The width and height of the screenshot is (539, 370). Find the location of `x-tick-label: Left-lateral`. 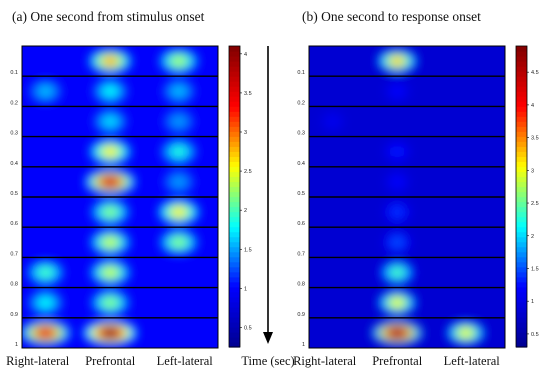

x-tick-label: Left-lateral is located at coordinates (185, 361).